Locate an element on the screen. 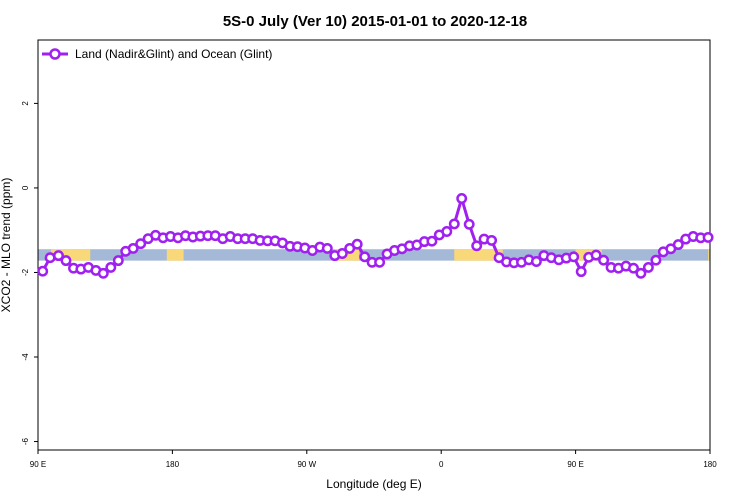 The image size is (750, 500). x-tick-label: 0 is located at coordinates (441, 464).